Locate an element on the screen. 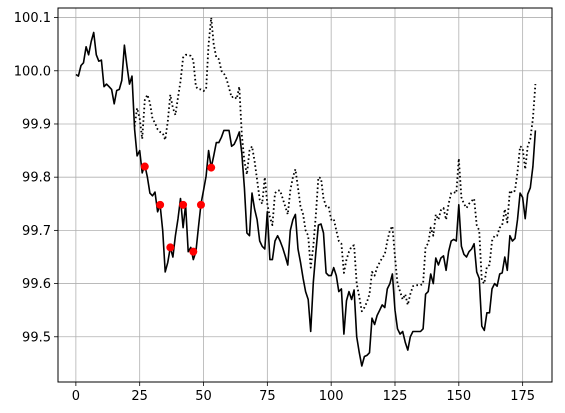 The height and width of the screenshot is (413, 565). y-tick-label: 99.7 is located at coordinates (36, 231).